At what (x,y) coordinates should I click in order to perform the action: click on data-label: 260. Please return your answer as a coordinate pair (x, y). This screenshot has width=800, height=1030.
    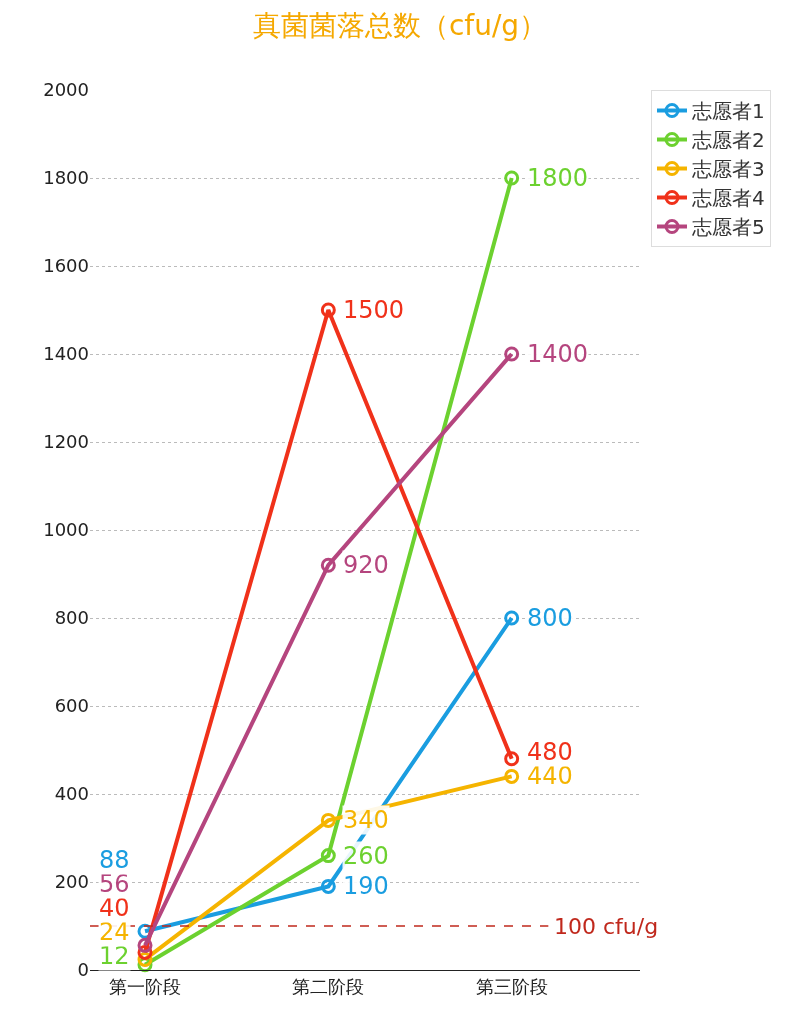
    Looking at the image, I should click on (366, 856).